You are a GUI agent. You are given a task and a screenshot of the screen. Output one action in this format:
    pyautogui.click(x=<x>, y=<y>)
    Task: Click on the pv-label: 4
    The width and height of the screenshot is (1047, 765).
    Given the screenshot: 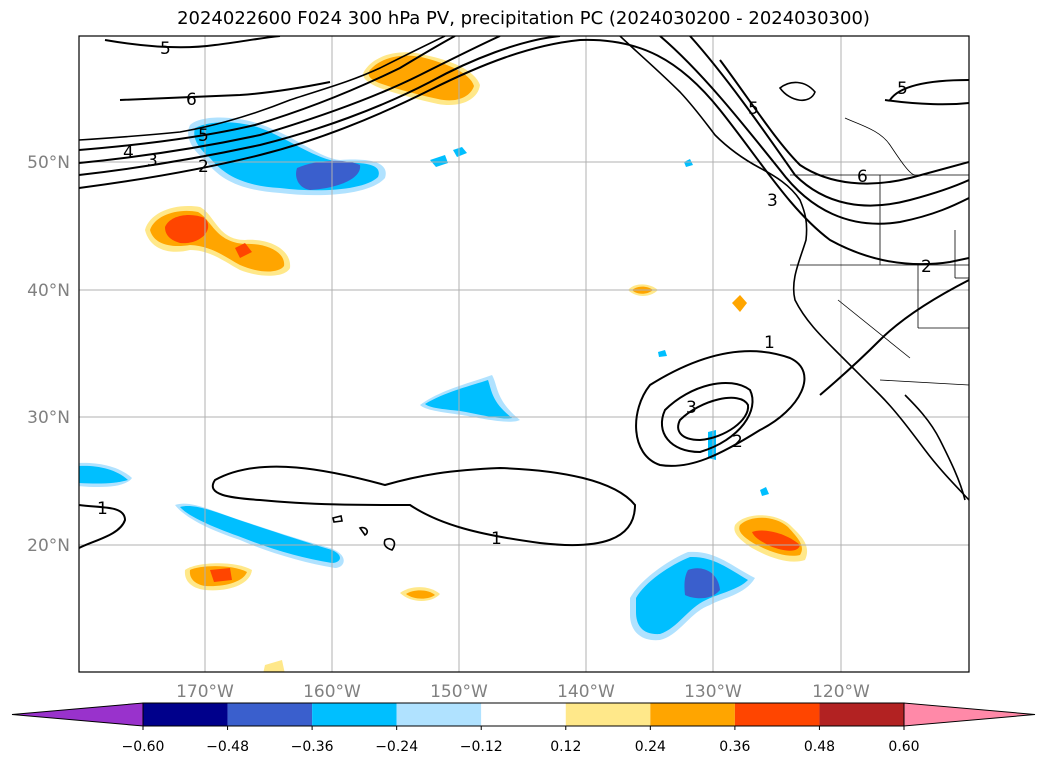 What is the action you would take?
    pyautogui.click(x=128, y=153)
    